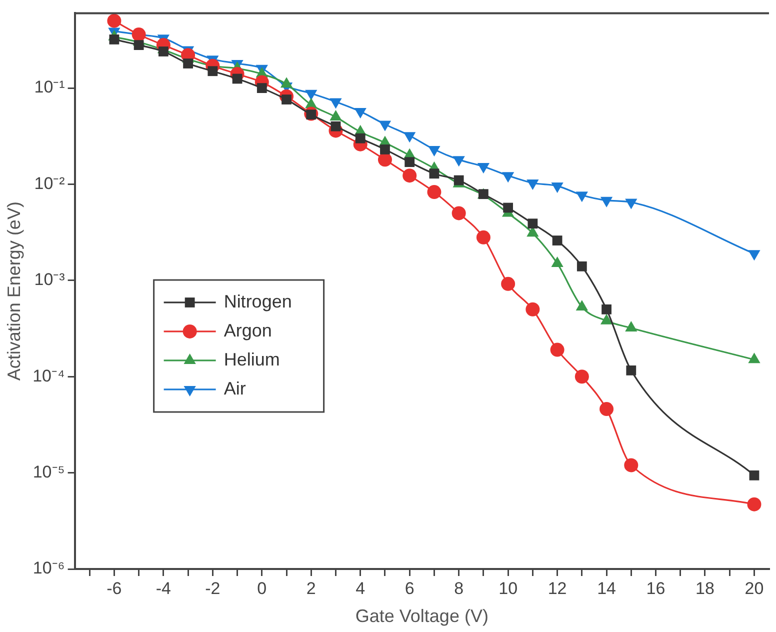  Describe the element at coordinates (50, 183) in the screenshot. I see `y-tick-label: 10⁻²` at that location.